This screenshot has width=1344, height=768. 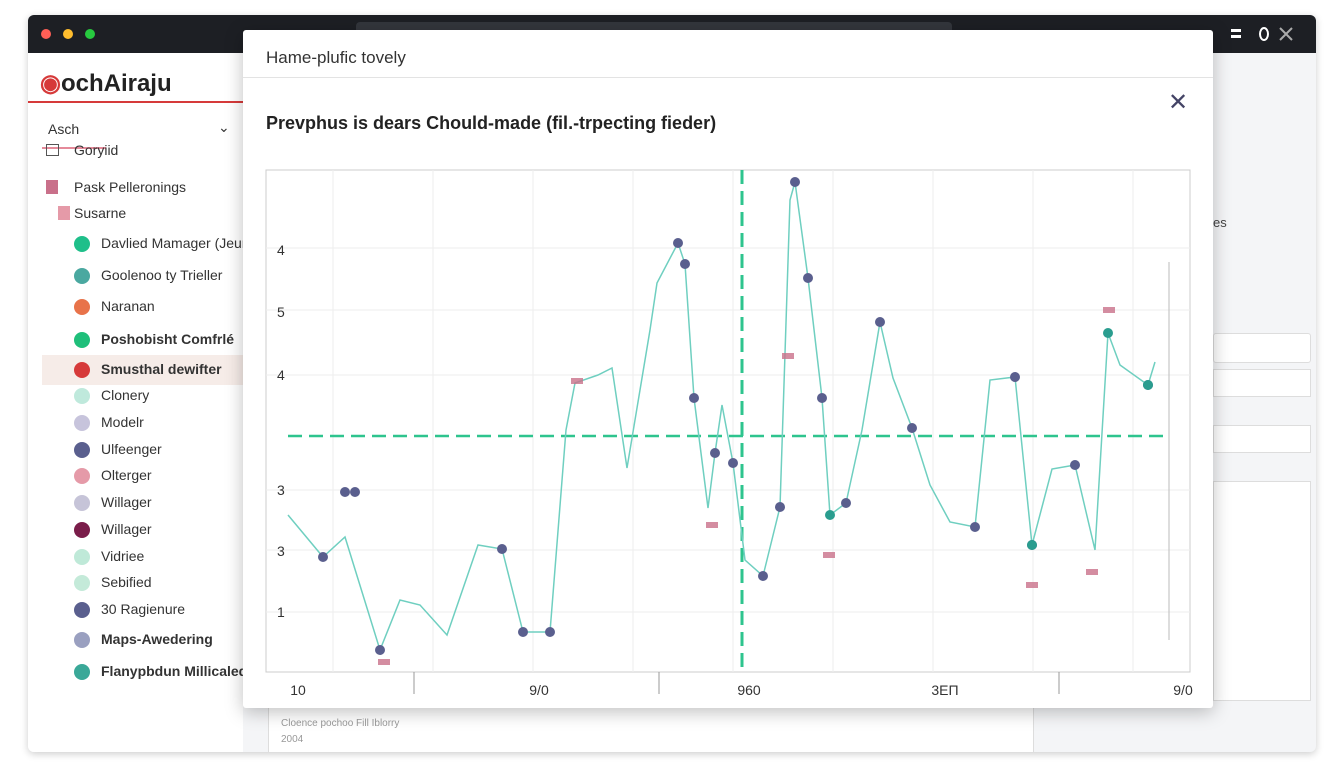 I want to click on dropdown-caret: ⌄, so click(x=224, y=127).